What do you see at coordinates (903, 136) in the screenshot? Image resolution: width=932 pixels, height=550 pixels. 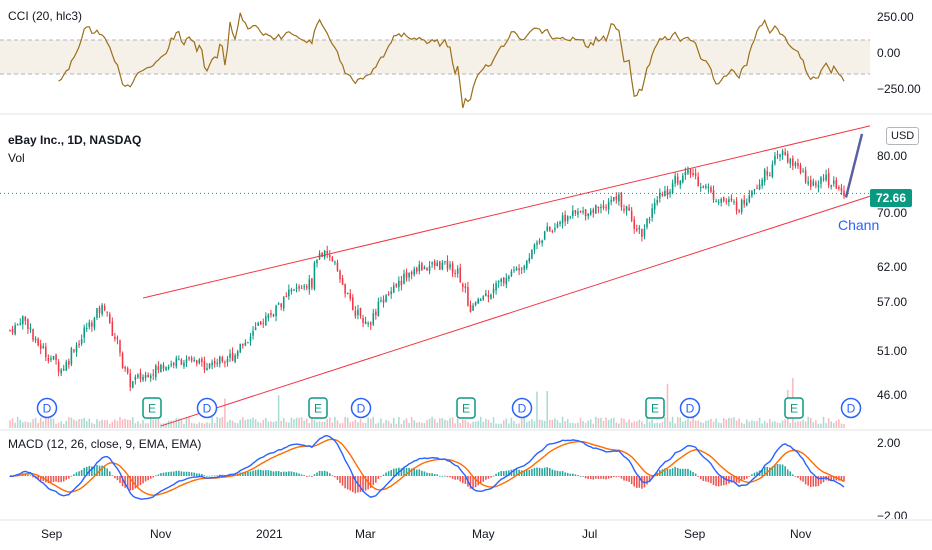 I see `currency-button: USD` at bounding box center [903, 136].